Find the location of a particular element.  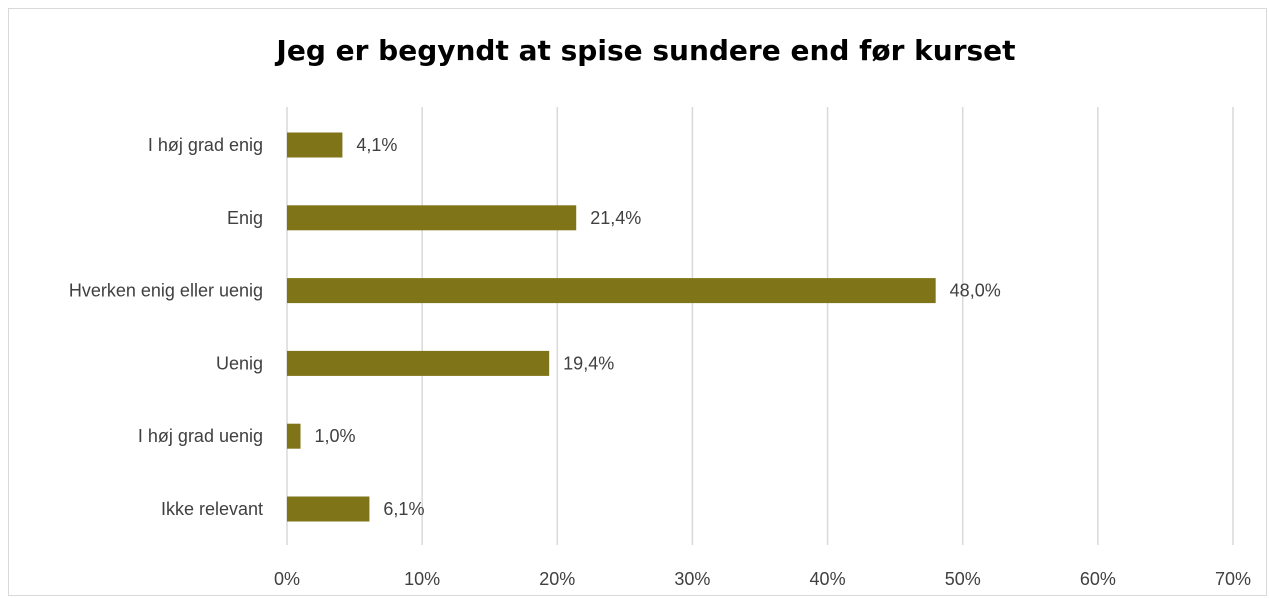

category-label: Hverken enig eller uenig is located at coordinates (166, 291).